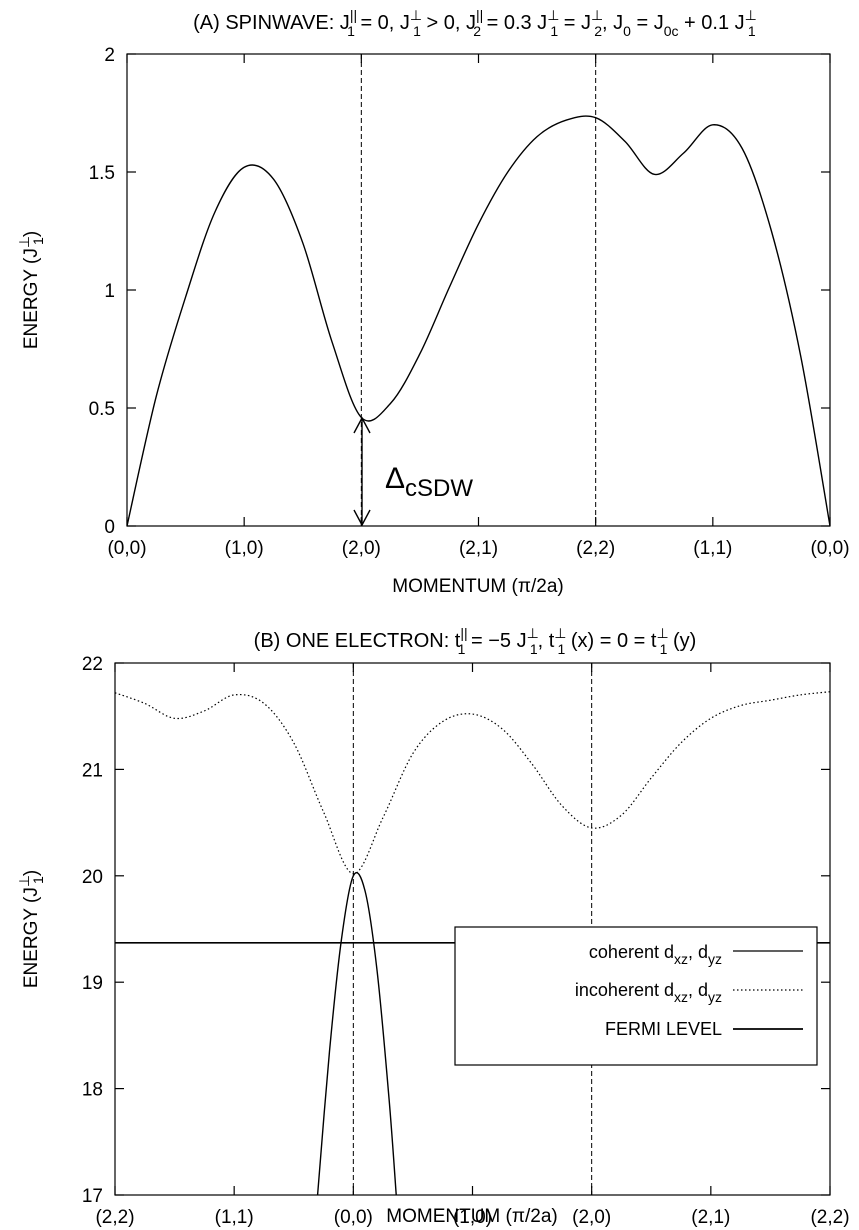 The width and height of the screenshot is (859, 1230). I want to click on legend-item-fermi-level: FERMI LEVEL, so click(704, 1029).